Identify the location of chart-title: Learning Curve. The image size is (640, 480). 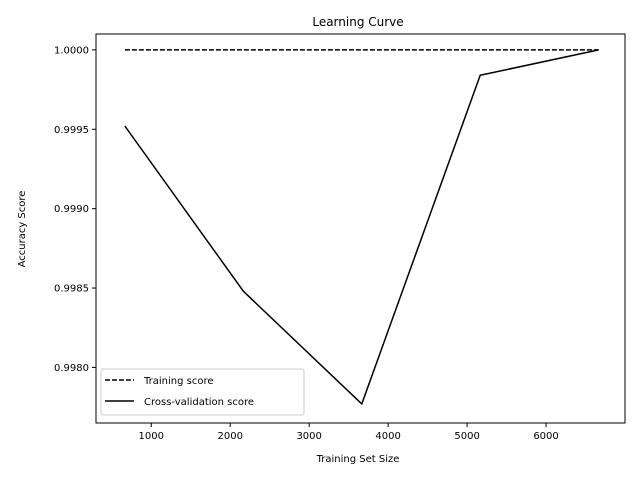
(357, 22).